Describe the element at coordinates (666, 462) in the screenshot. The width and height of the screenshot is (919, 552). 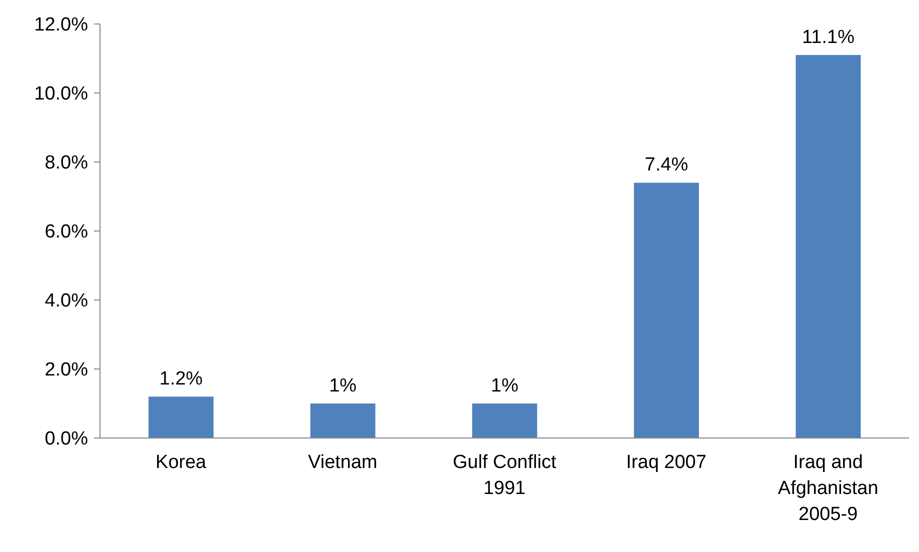
I see `x-tick-label: Iraq 2007` at that location.